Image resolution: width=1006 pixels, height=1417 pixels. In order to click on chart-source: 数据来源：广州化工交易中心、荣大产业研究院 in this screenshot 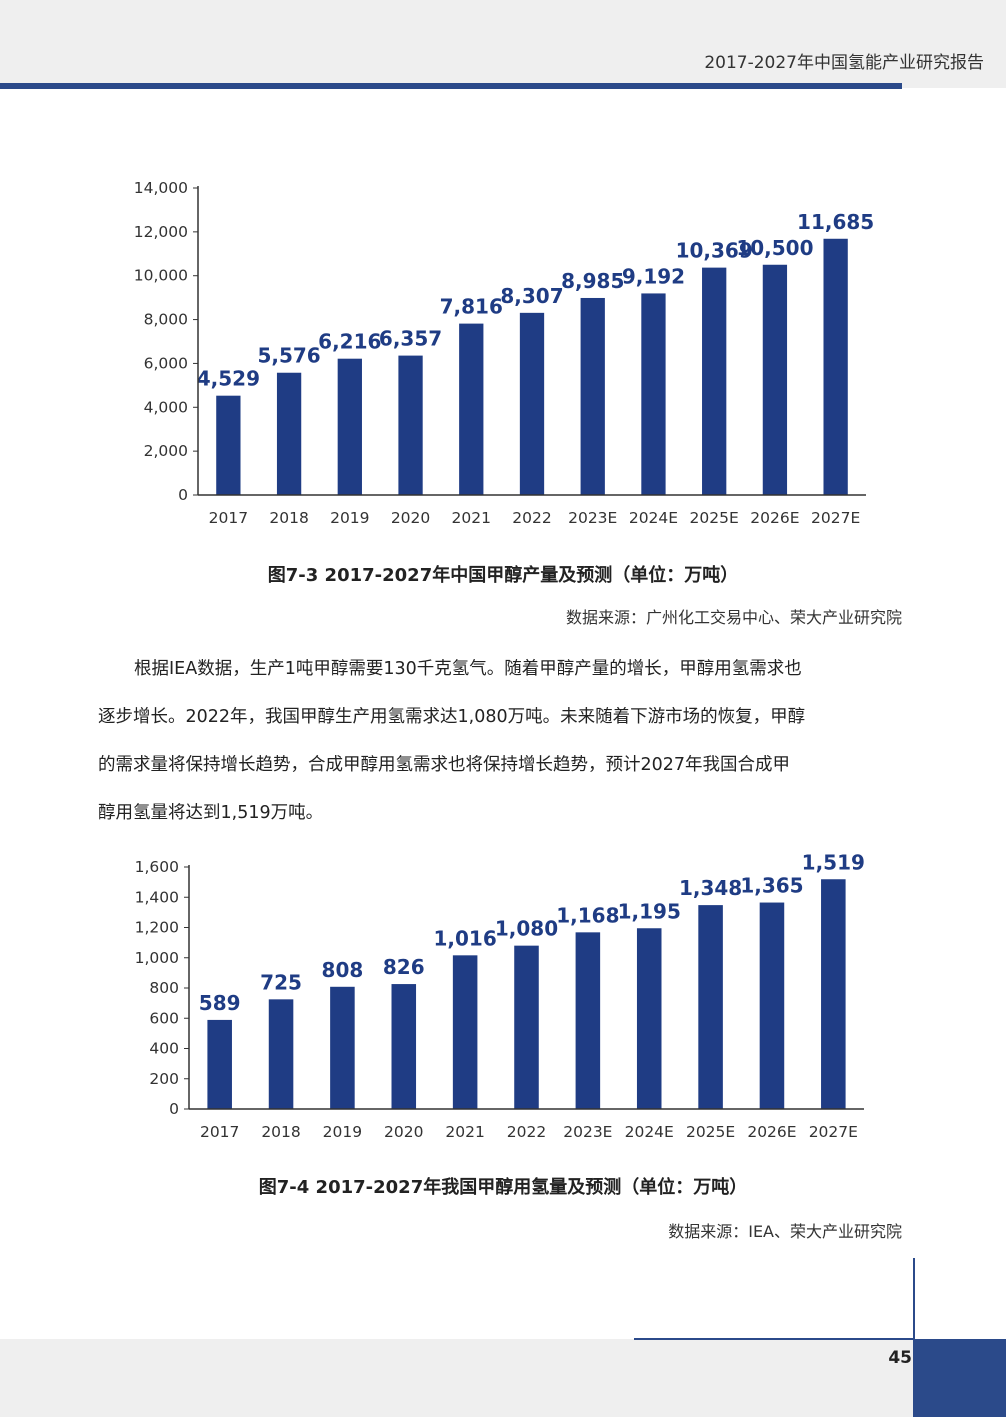, I will do `click(733, 617)`.